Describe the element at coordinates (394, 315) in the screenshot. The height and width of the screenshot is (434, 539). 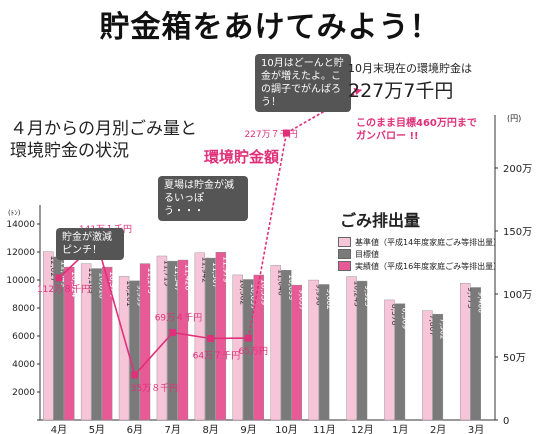
I see `bar-value-label-9-0: 8,578` at that location.